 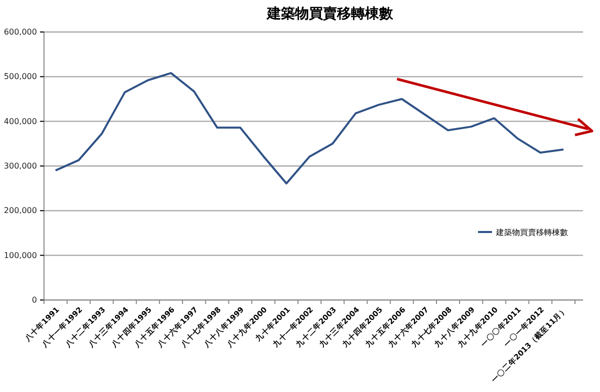 What do you see at coordinates (20, 211) in the screenshot?
I see `y-tick-label: 200,000` at bounding box center [20, 211].